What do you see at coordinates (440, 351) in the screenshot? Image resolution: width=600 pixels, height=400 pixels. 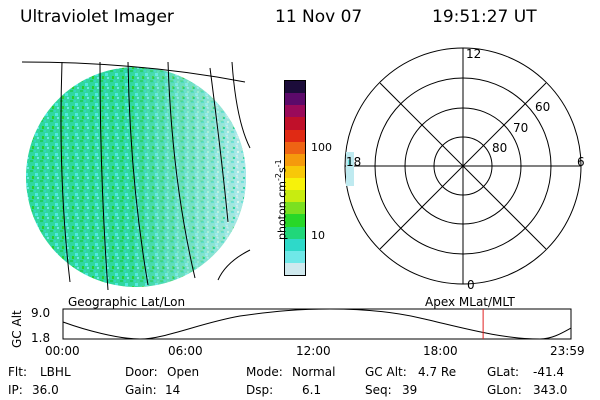 I see `time-tick-3: 18:00` at bounding box center [440, 351].